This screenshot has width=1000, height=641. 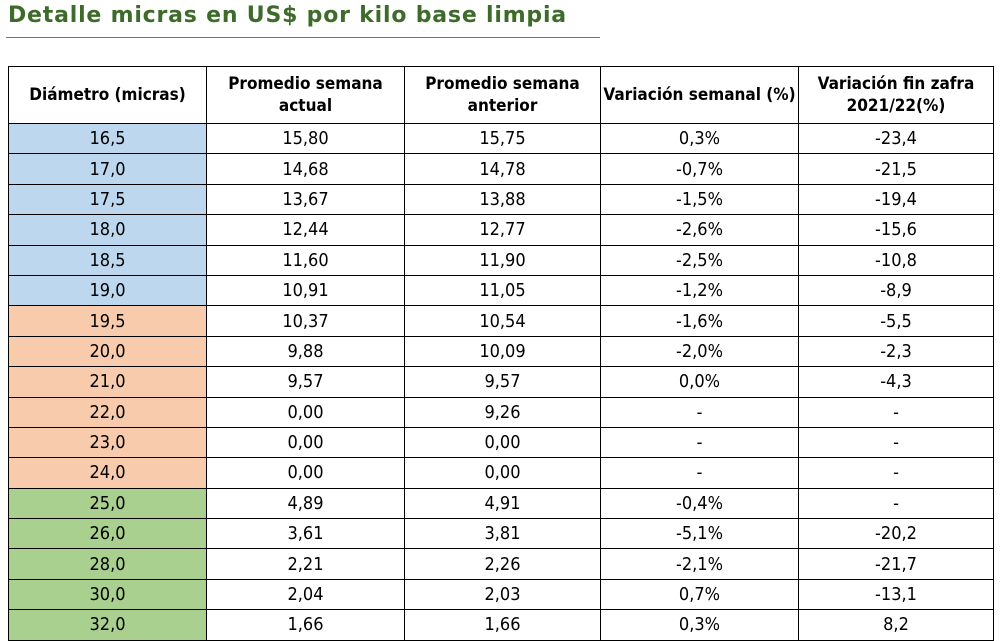 I want to click on cell-var-semanal: 0,7%, so click(x=699, y=594).